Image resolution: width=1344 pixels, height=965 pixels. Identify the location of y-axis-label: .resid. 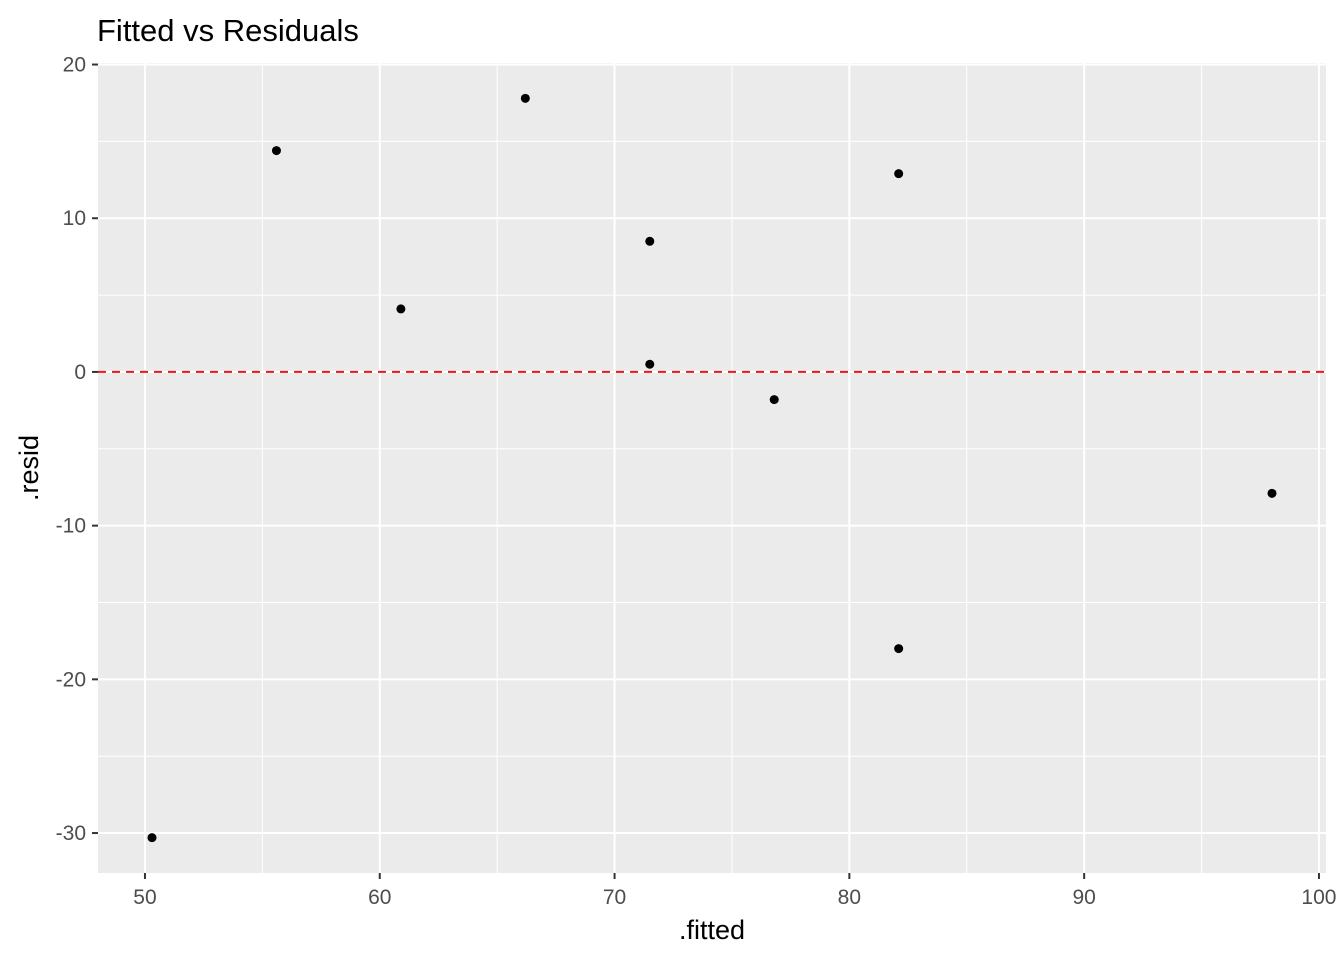
(29, 468).